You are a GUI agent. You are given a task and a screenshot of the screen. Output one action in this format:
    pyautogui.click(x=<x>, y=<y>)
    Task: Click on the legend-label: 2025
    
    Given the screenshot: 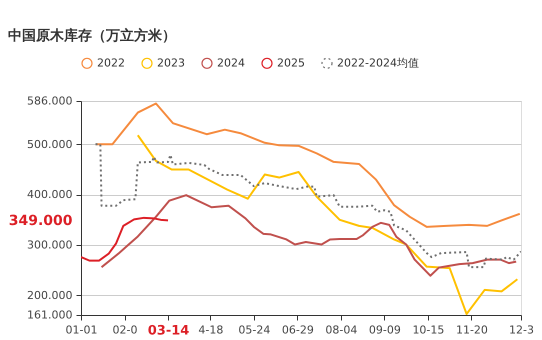 What is the action you would take?
    pyautogui.click(x=291, y=63)
    